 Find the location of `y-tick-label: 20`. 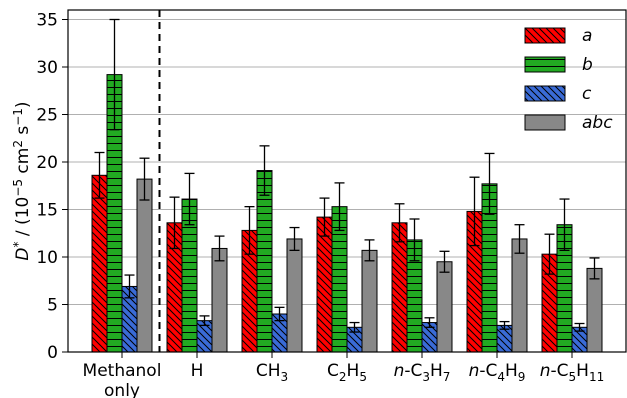

y-tick-label: 20 is located at coordinates (47, 163).